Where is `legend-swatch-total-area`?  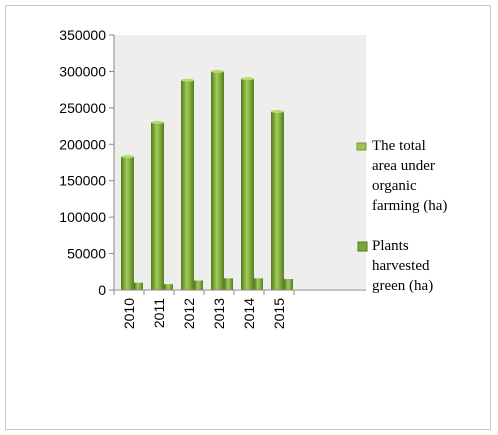 legend-swatch-total-area is located at coordinates (361, 146).